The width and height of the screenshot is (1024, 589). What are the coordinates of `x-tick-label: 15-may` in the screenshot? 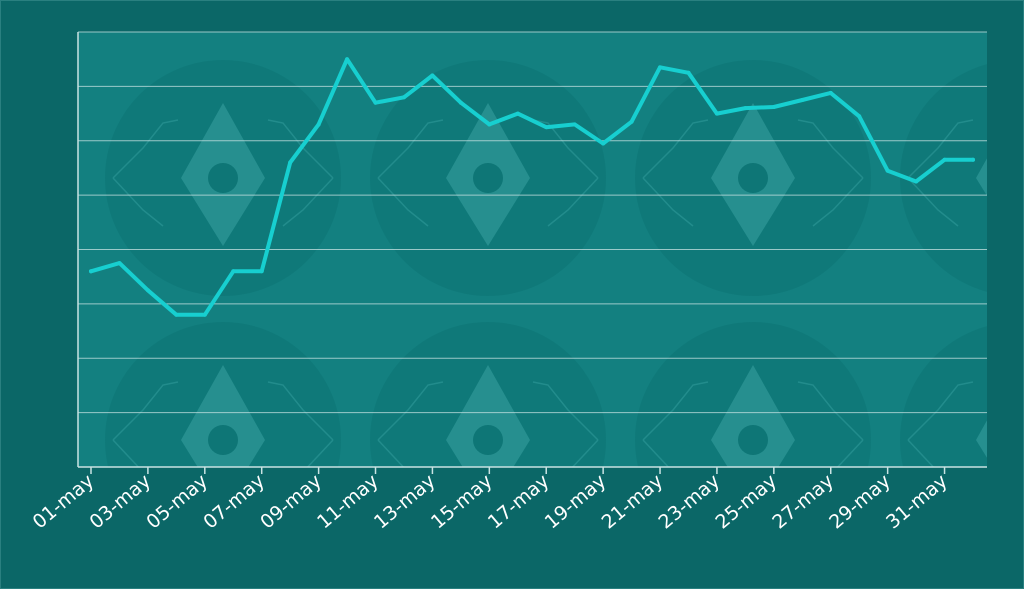 It's located at (462, 501).